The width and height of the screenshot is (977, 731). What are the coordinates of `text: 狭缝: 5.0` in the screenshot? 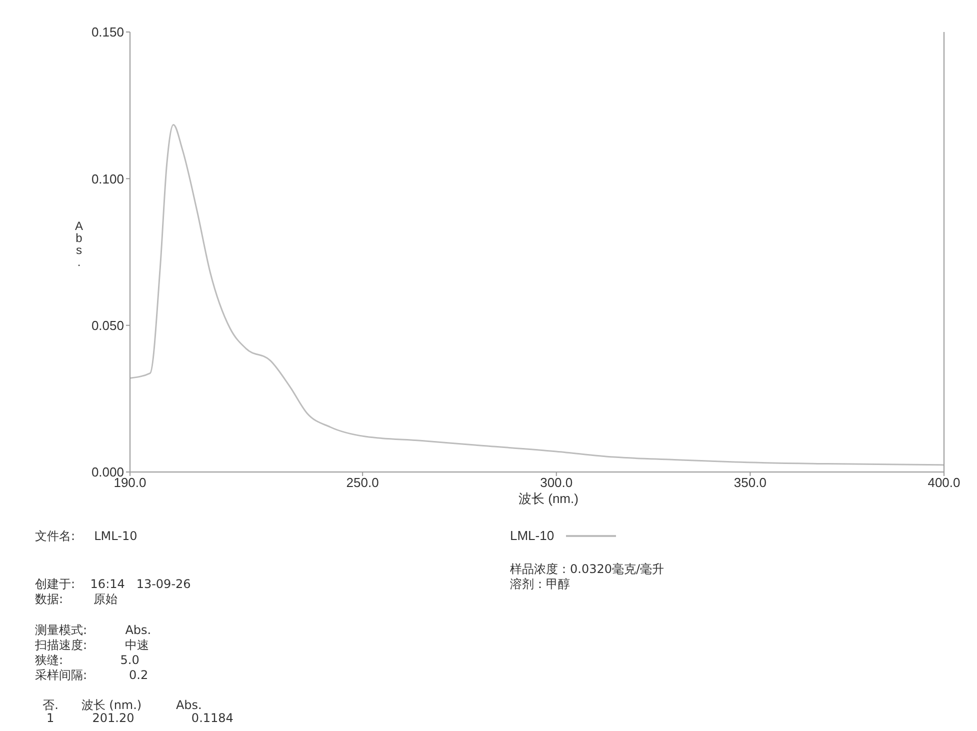 It's located at (87, 660).